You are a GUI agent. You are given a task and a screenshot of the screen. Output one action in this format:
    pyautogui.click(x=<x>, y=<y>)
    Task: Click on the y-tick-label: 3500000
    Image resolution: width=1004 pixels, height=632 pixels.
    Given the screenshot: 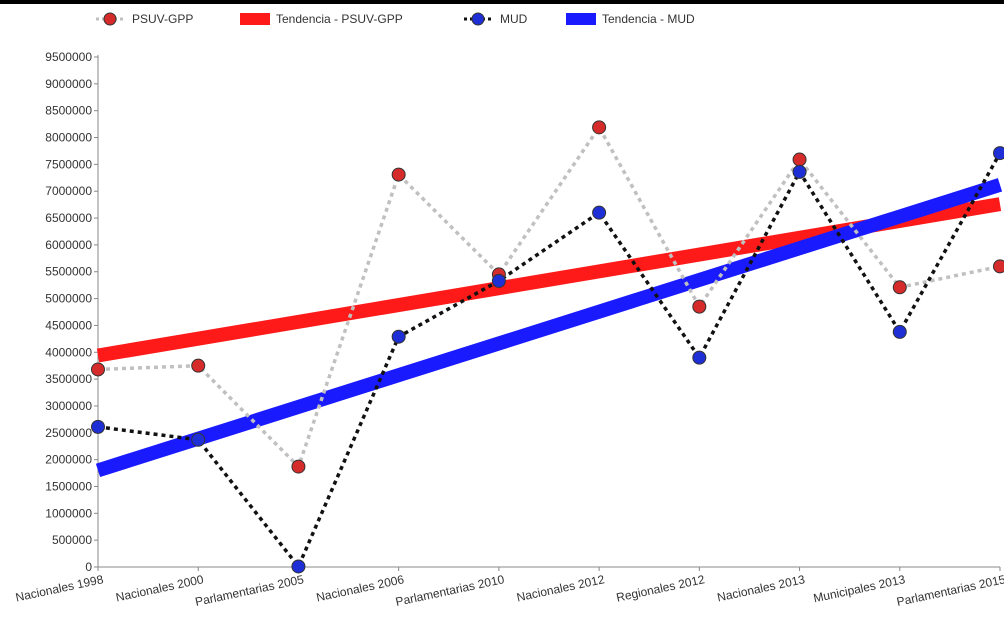 What is the action you would take?
    pyautogui.click(x=68, y=379)
    